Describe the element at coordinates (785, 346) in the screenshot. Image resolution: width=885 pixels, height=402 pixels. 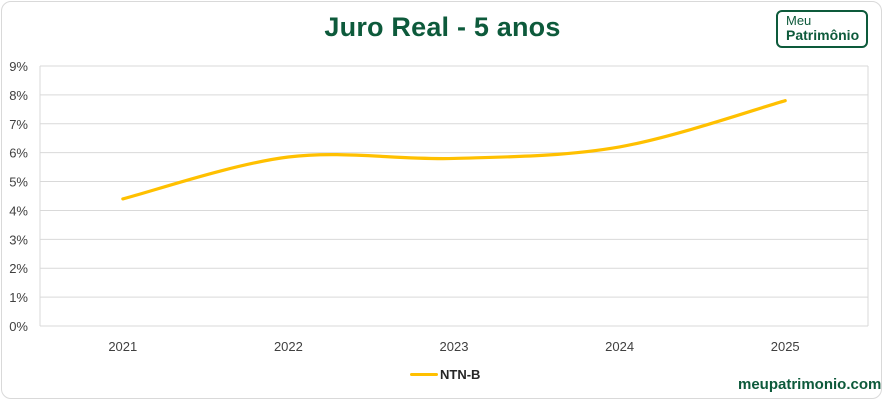
I see `x-tick-label: 2025` at that location.